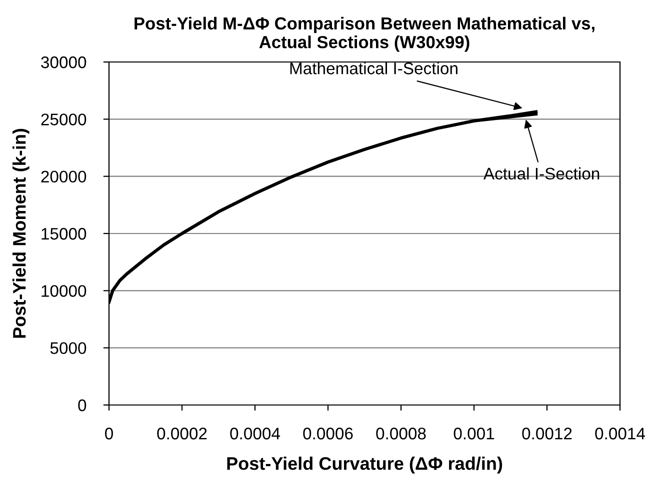 This screenshot has width=657, height=482. I want to click on text: Actual I-Section, so click(541, 173).